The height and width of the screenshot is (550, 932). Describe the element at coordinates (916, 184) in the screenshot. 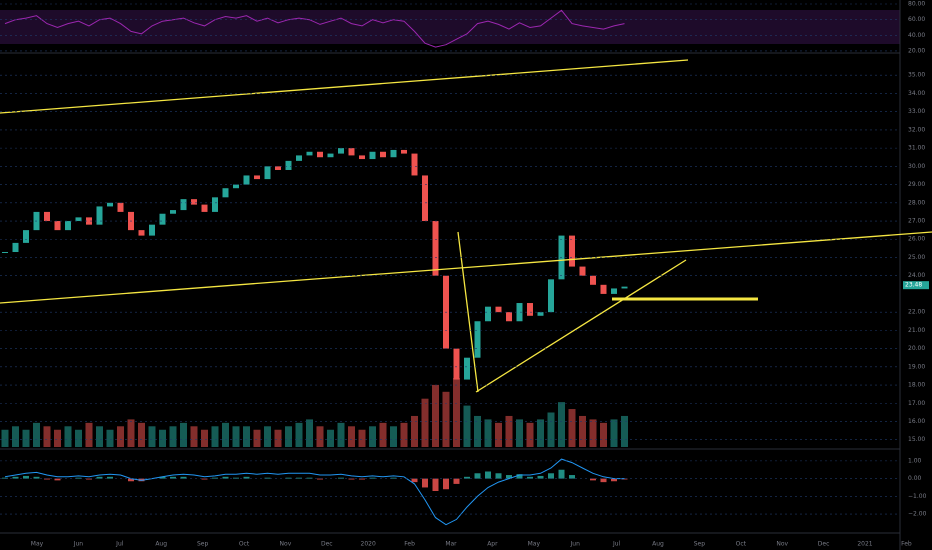

I see `y-tick-label: 29.00` at that location.